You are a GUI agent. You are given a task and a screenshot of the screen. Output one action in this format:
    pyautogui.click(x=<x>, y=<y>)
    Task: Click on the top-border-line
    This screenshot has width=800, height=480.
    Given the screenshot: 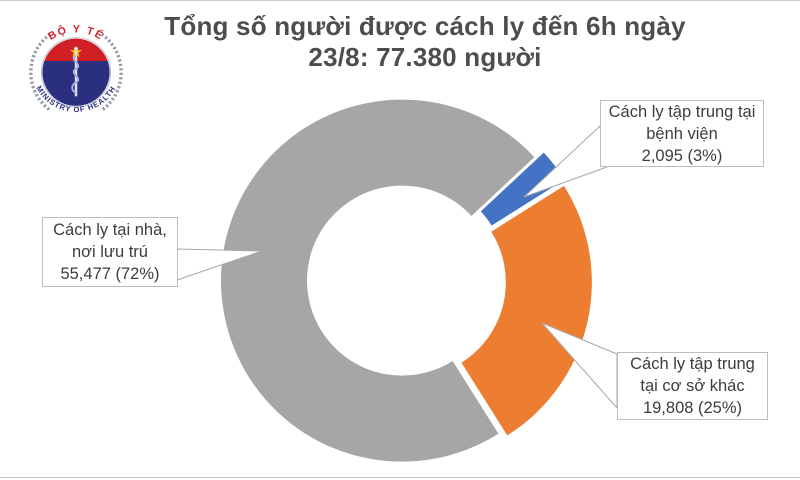 What is the action you would take?
    pyautogui.click(x=400, y=0)
    